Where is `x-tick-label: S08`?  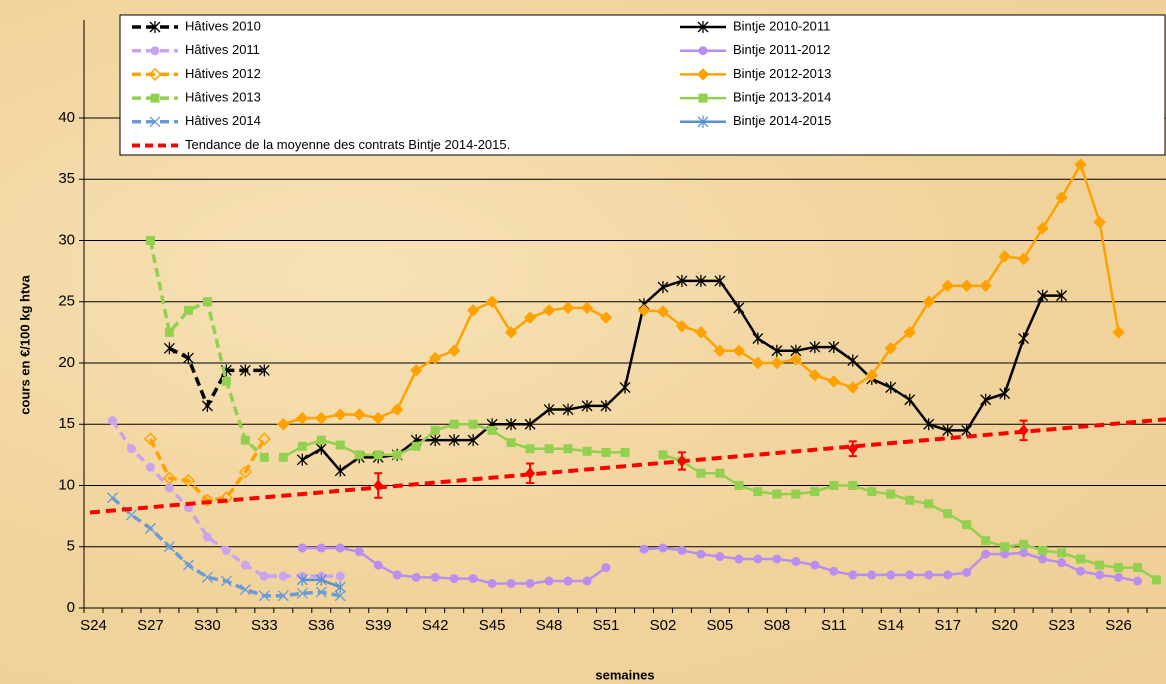 x-tick-label: S08 is located at coordinates (777, 625).